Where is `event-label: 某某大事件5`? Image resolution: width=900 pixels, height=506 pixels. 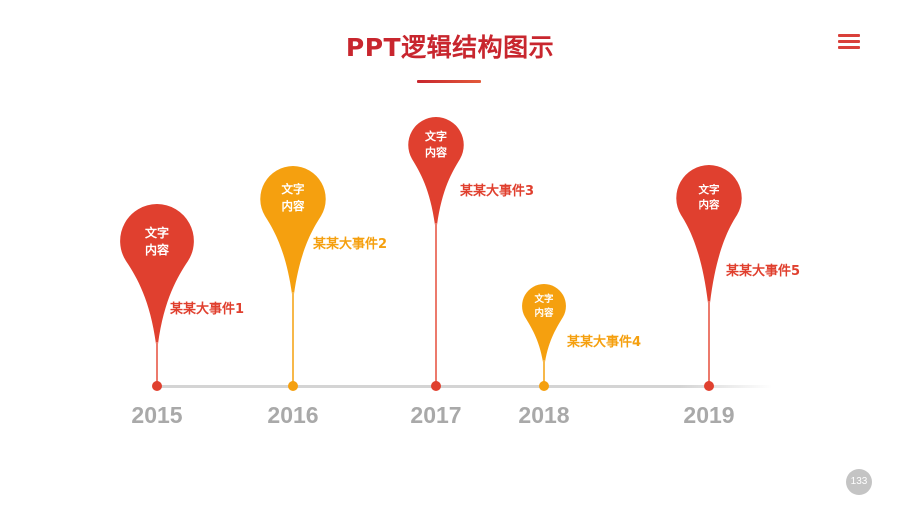
event-label: 某某大事件5 is located at coordinates (763, 271).